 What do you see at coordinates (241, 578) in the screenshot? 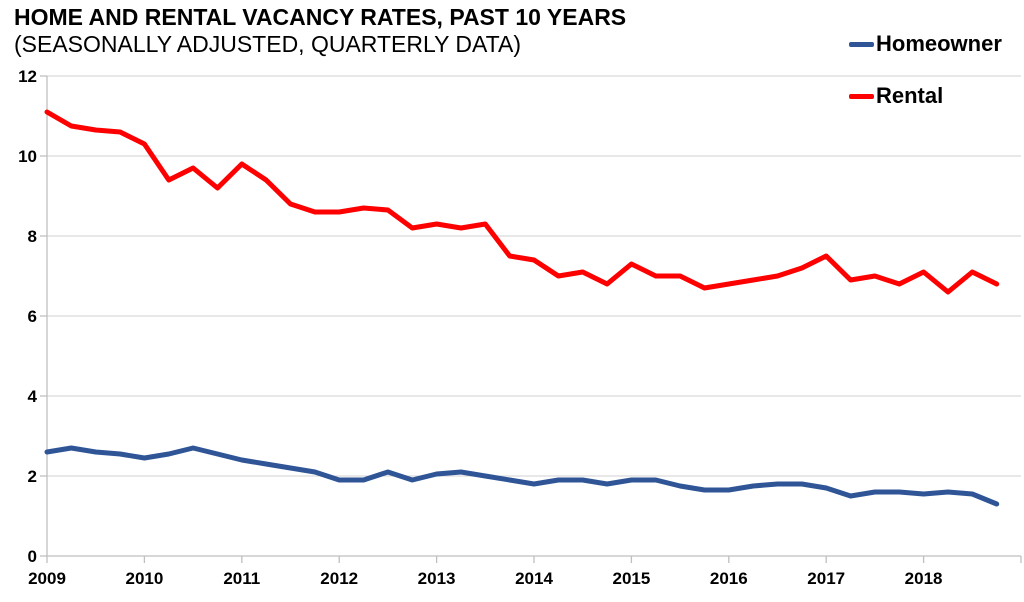
I see `x-axis-label: 2011` at bounding box center [241, 578].